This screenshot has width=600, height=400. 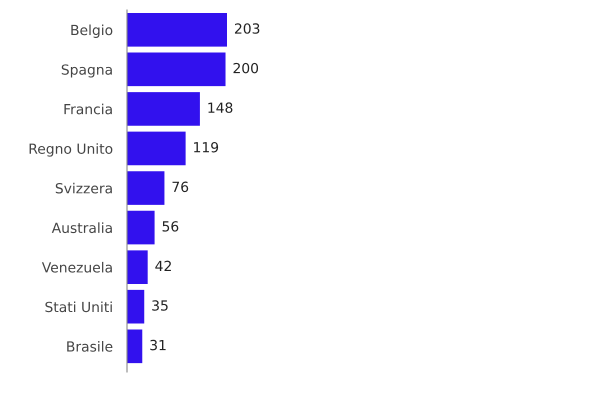 What do you see at coordinates (91, 31) in the screenshot?
I see `y-tick-label: Belgio` at bounding box center [91, 31].